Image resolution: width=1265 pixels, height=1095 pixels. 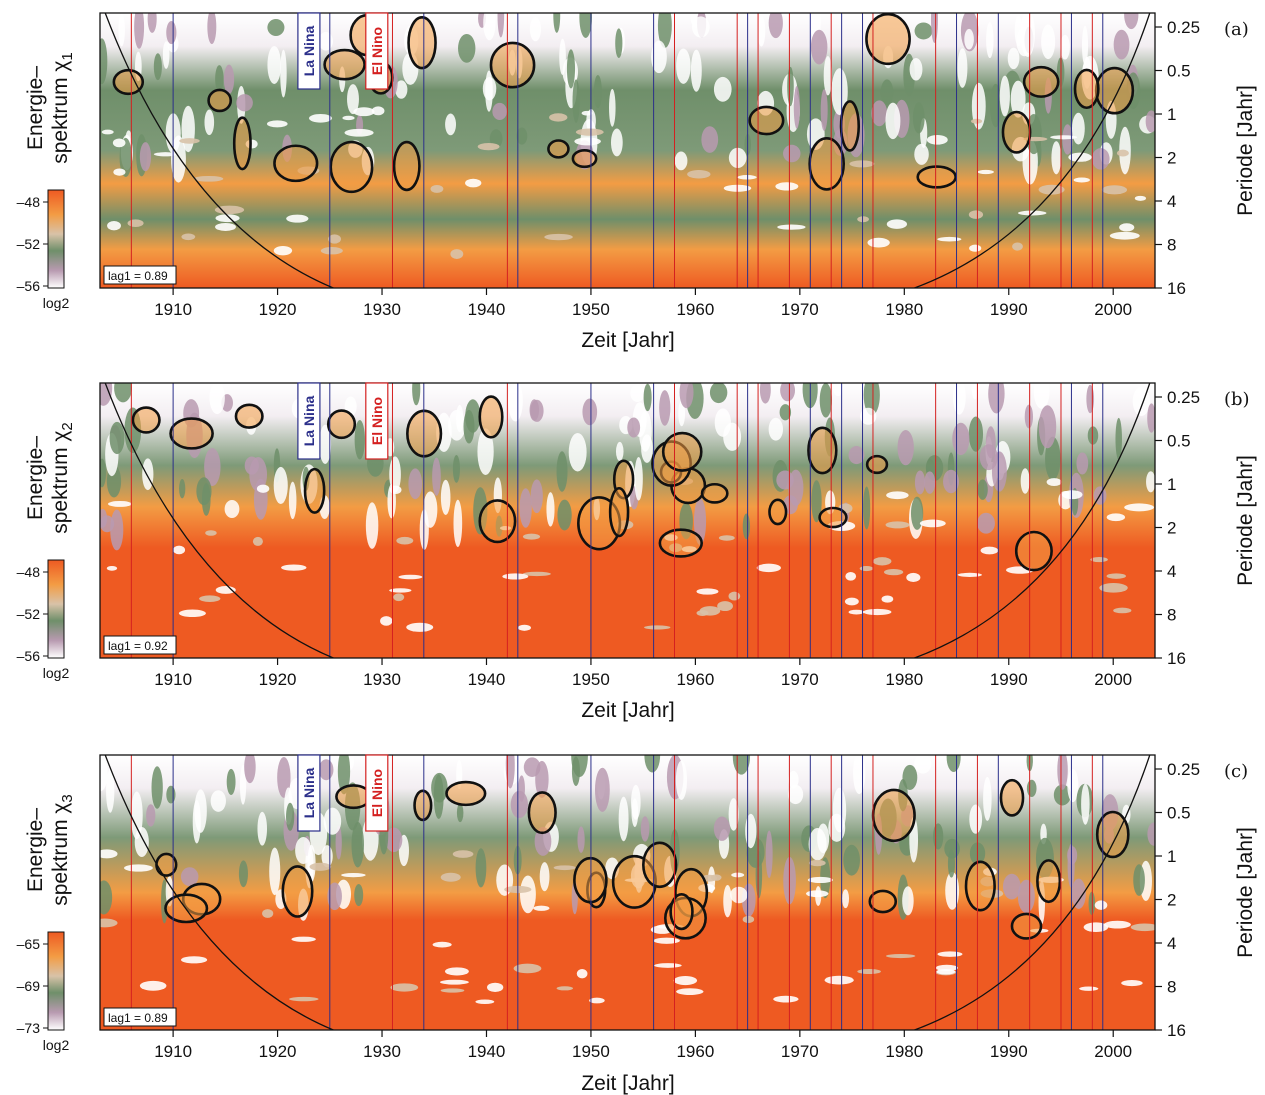 I want to click on y-tick-label: 16, so click(x=1176, y=658).